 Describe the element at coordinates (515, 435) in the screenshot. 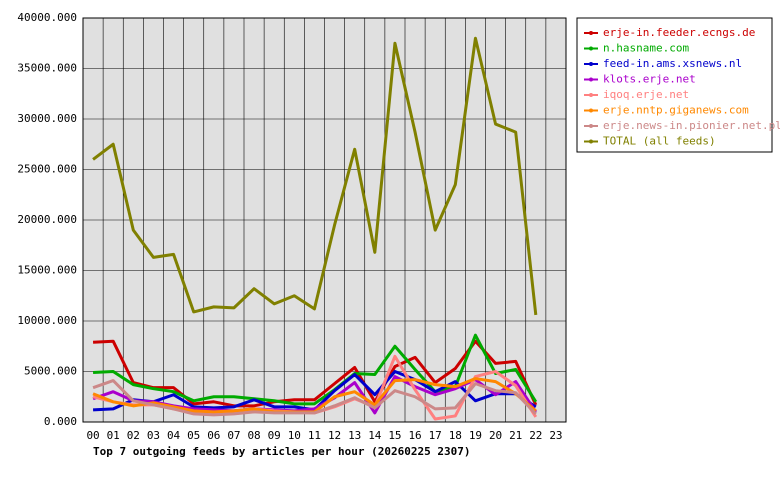

I see `x-tick-label: 21` at that location.